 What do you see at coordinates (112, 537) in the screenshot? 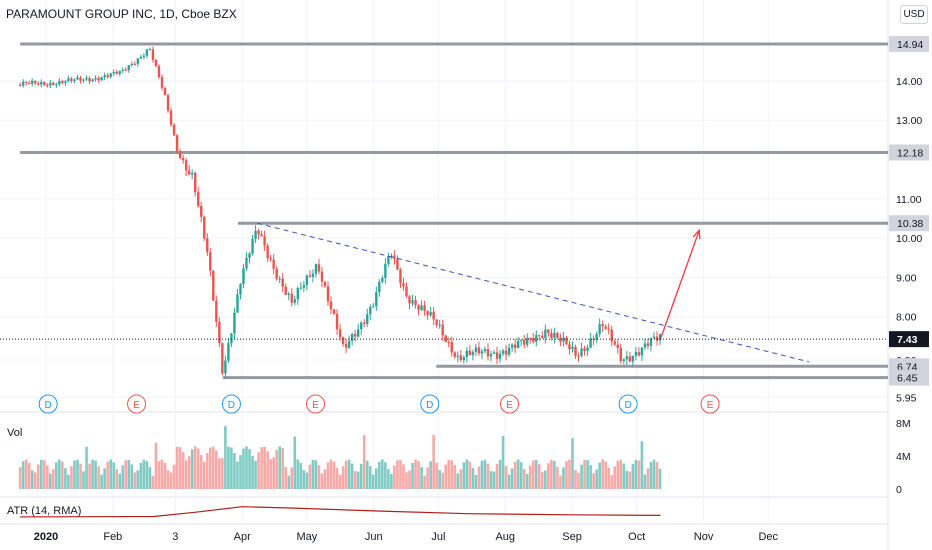
I see `x-tick-label: Feb` at bounding box center [112, 537].